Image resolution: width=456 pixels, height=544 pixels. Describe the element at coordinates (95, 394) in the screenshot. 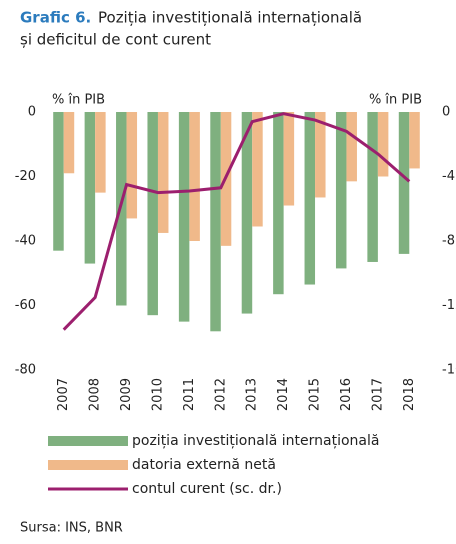

I see `x-tick-label: 2008` at that location.